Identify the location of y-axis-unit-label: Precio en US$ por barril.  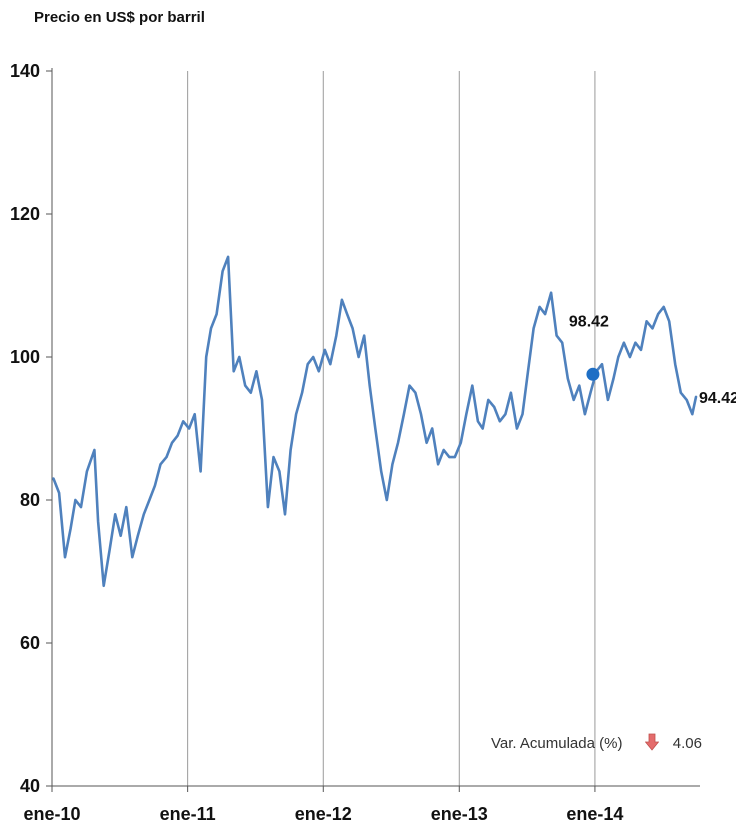
(119, 17).